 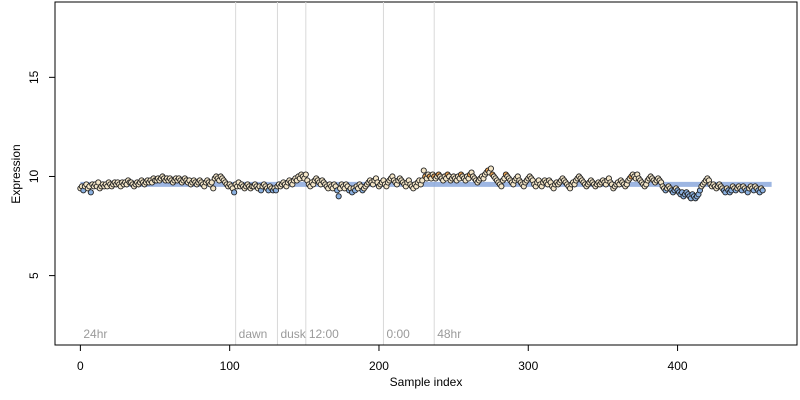 I want to click on y-tick-label: 5, so click(x=34, y=275).